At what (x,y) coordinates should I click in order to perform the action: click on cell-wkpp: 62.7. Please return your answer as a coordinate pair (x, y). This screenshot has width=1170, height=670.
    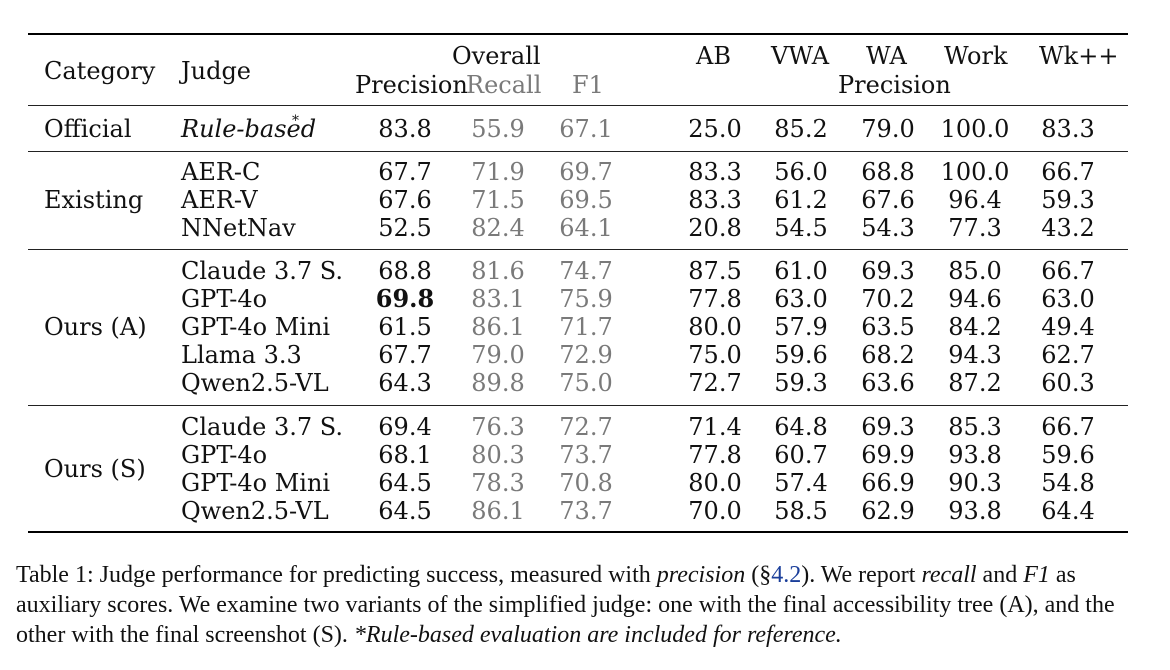
    Looking at the image, I should click on (1068, 355).